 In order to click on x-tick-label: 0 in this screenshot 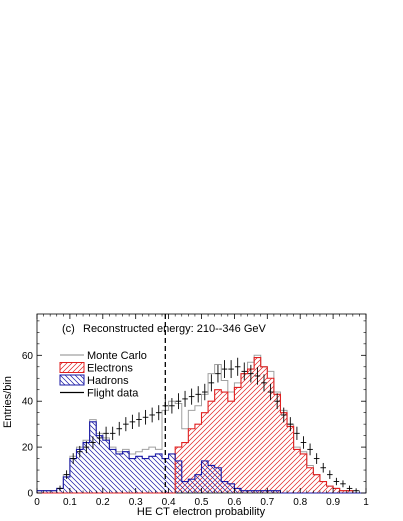, I will do `click(37, 502)`.